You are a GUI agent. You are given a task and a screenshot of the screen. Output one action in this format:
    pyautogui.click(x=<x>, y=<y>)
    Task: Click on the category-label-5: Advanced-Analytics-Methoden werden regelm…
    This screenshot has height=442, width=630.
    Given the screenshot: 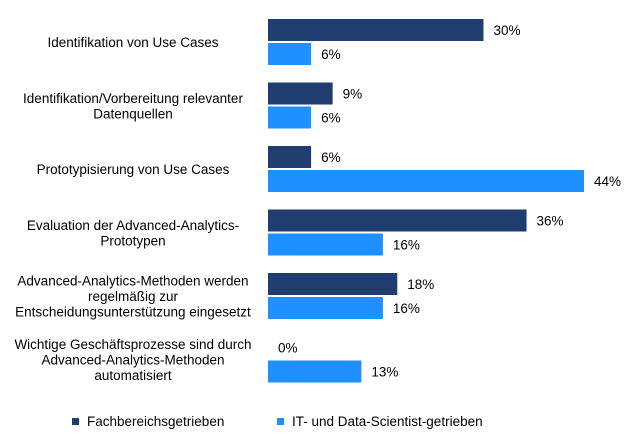 What is the action you would take?
    pyautogui.click(x=133, y=297)
    